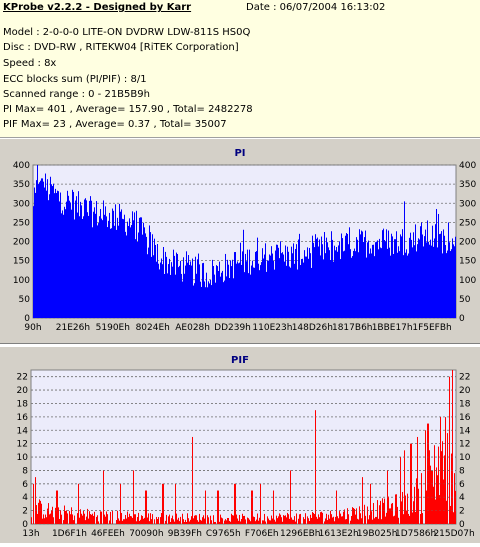 The image size is (480, 547). I want to click on chart-title: PI, so click(239, 153).